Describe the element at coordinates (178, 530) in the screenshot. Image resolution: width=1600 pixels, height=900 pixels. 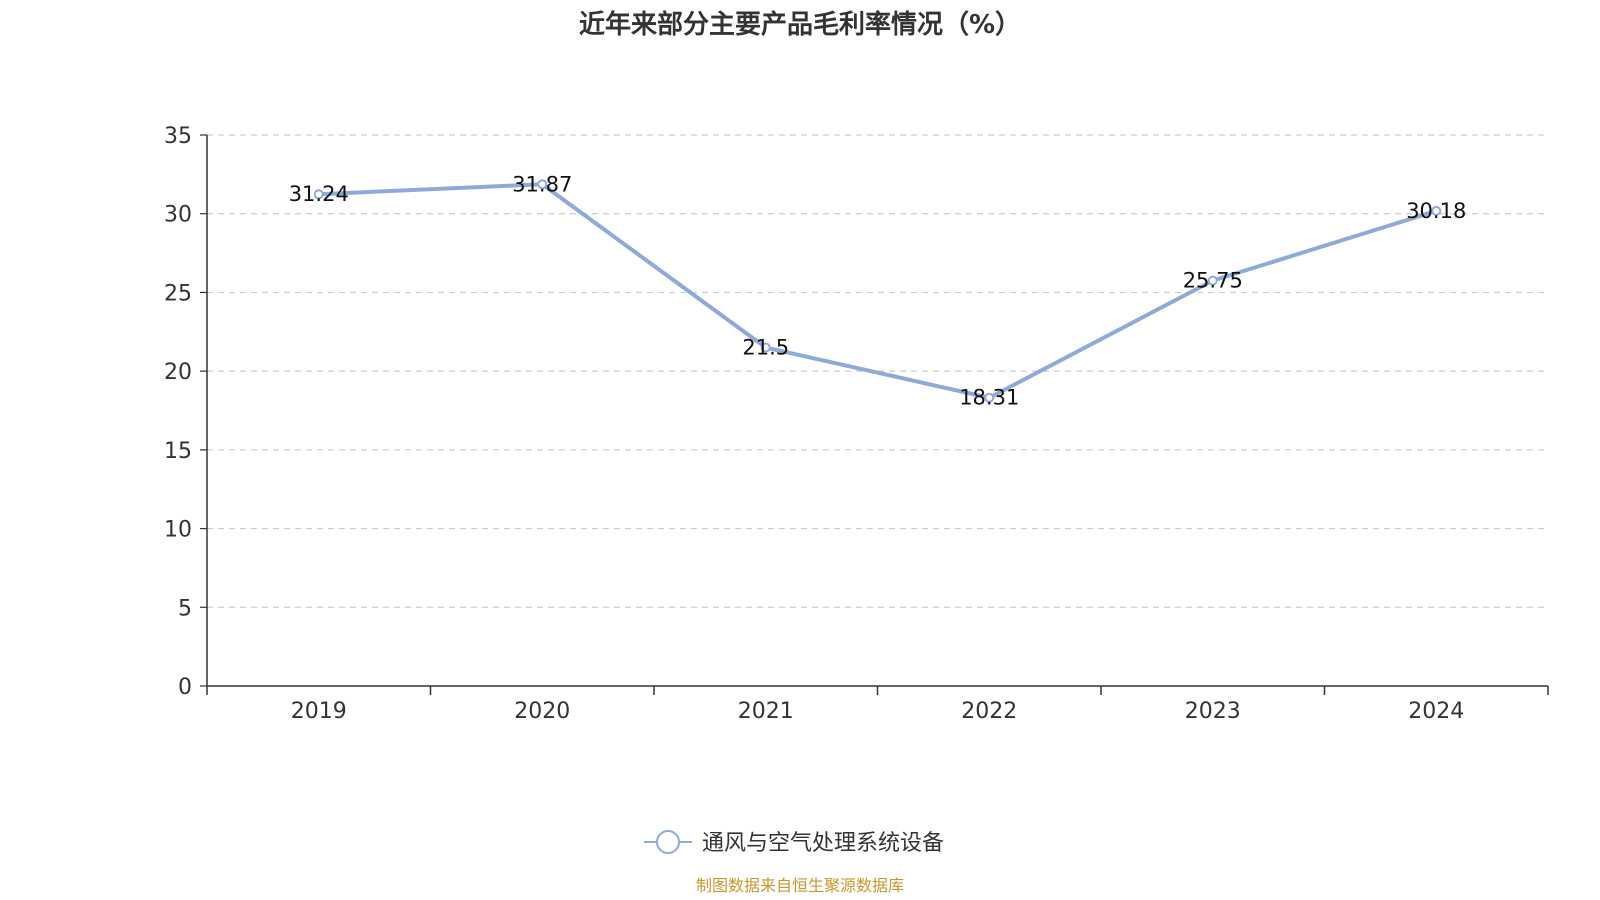
I see `y-tick-label: 10` at that location.